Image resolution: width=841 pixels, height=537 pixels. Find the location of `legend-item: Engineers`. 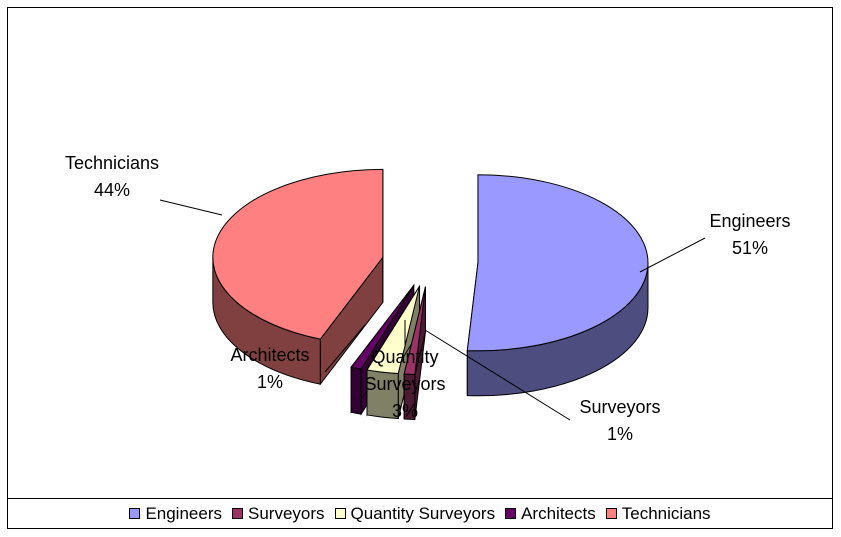

legend-item: Engineers is located at coordinates (175, 514).